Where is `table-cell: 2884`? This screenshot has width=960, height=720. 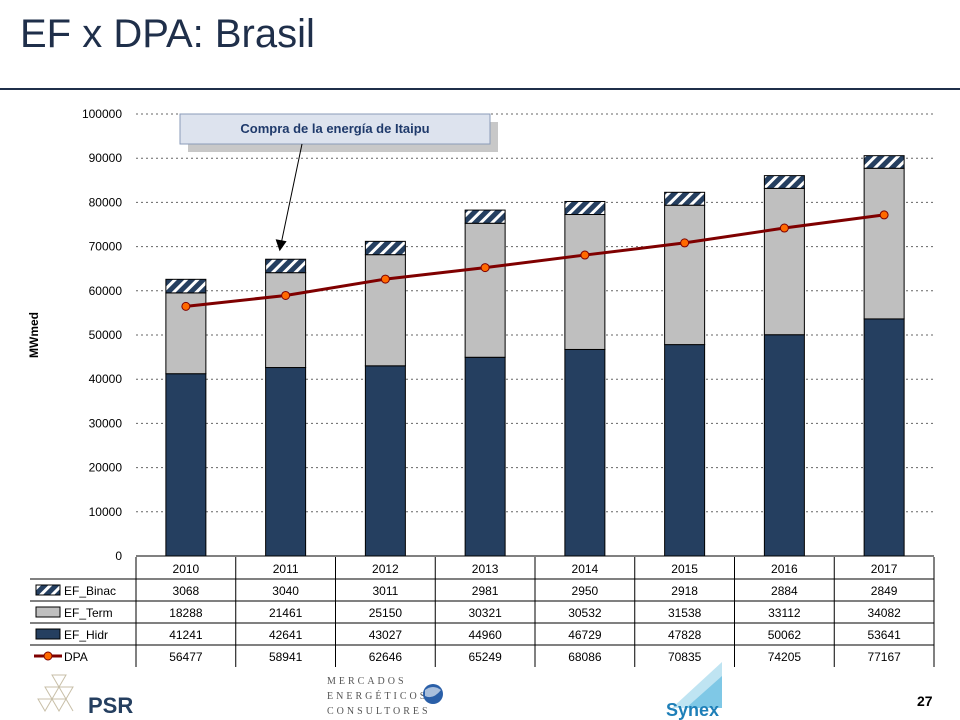 table-cell: 2884 is located at coordinates (784, 591).